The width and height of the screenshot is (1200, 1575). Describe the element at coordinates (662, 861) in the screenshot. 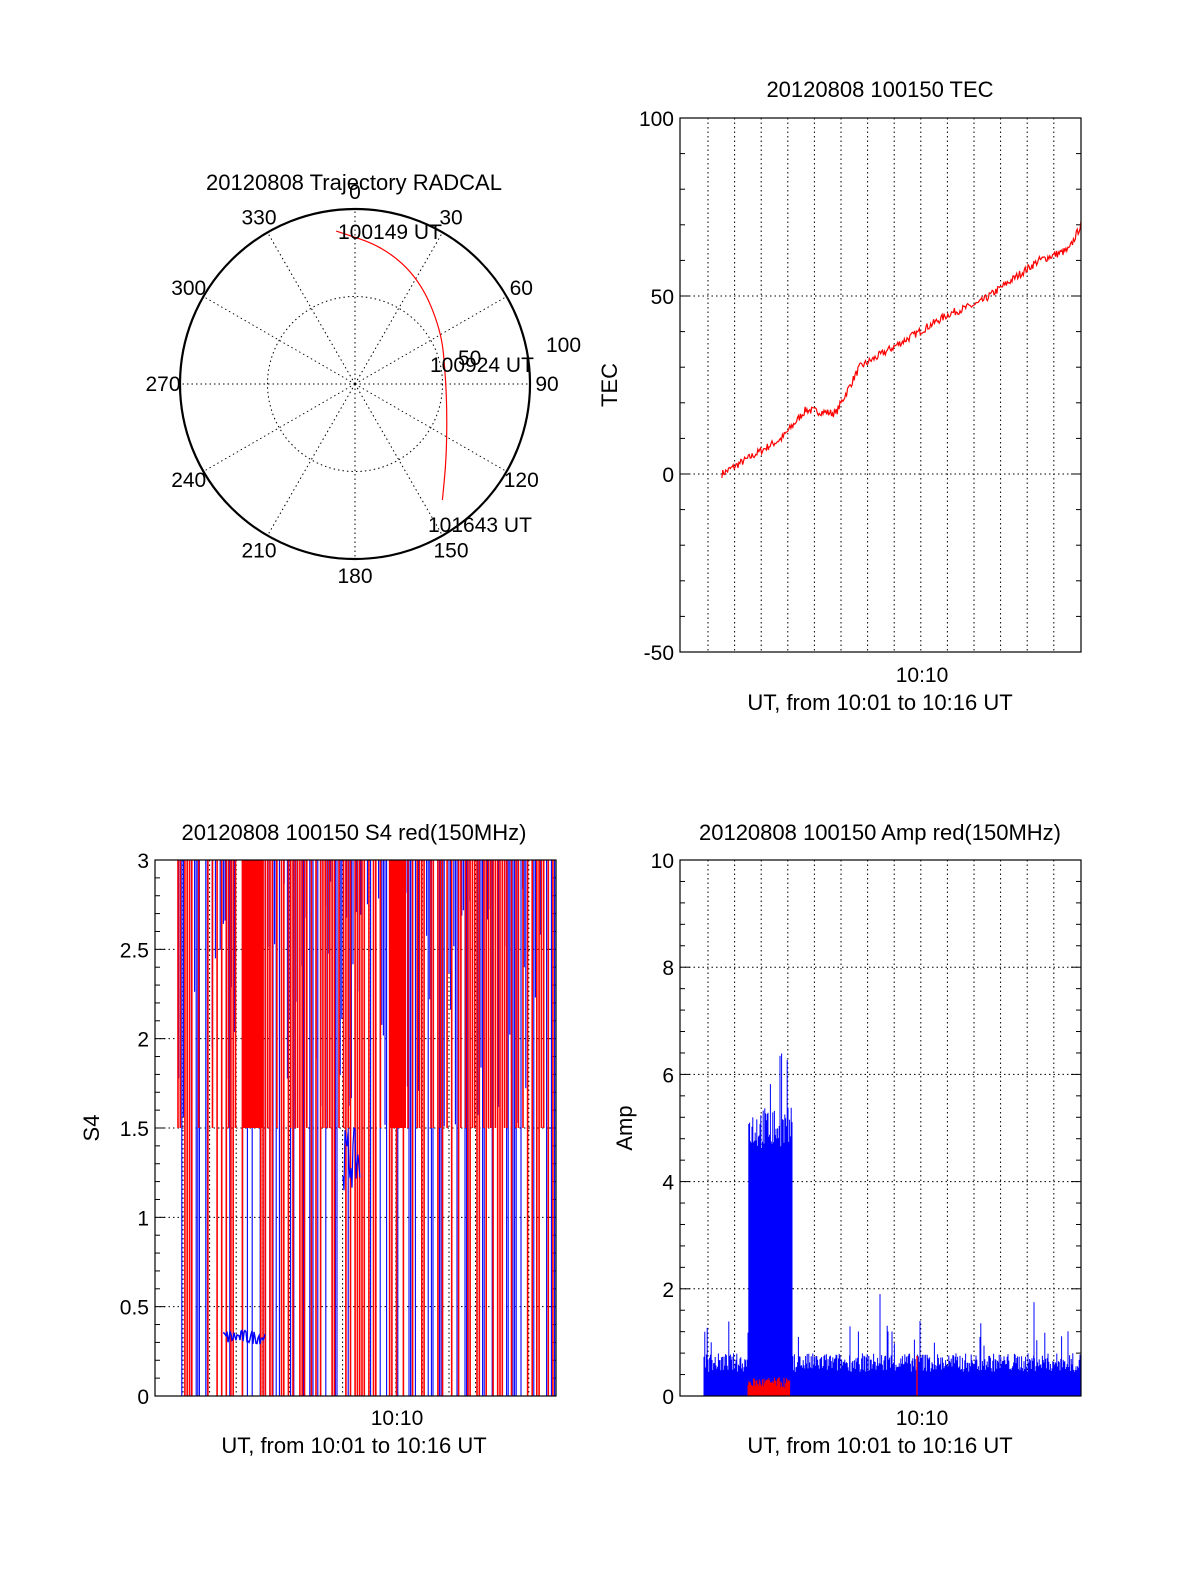

I see `y-tick-label: 10` at that location.